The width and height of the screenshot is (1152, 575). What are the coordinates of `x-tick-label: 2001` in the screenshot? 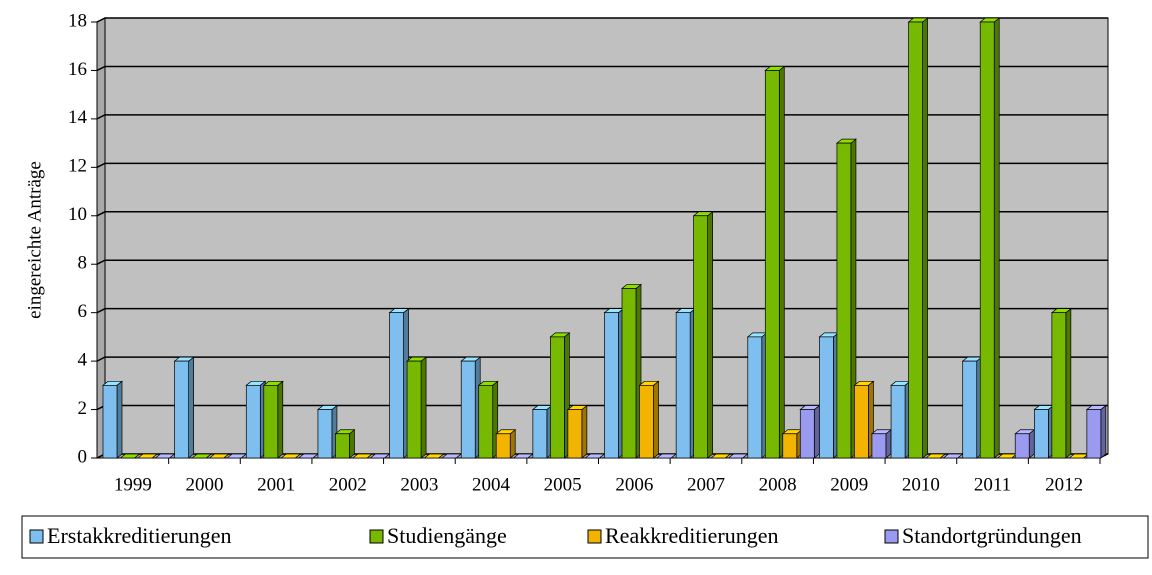 It's located at (276, 484).